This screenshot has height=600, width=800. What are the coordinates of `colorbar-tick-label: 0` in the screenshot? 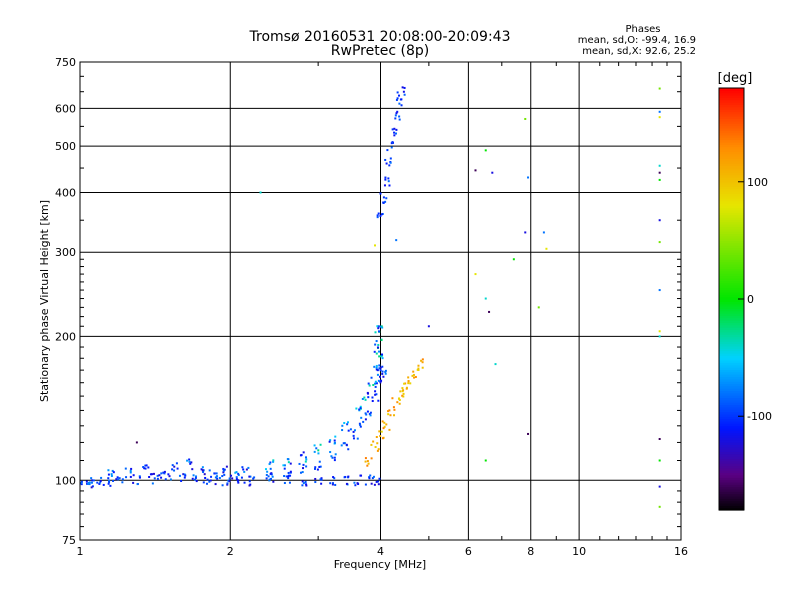 It's located at (750, 299).